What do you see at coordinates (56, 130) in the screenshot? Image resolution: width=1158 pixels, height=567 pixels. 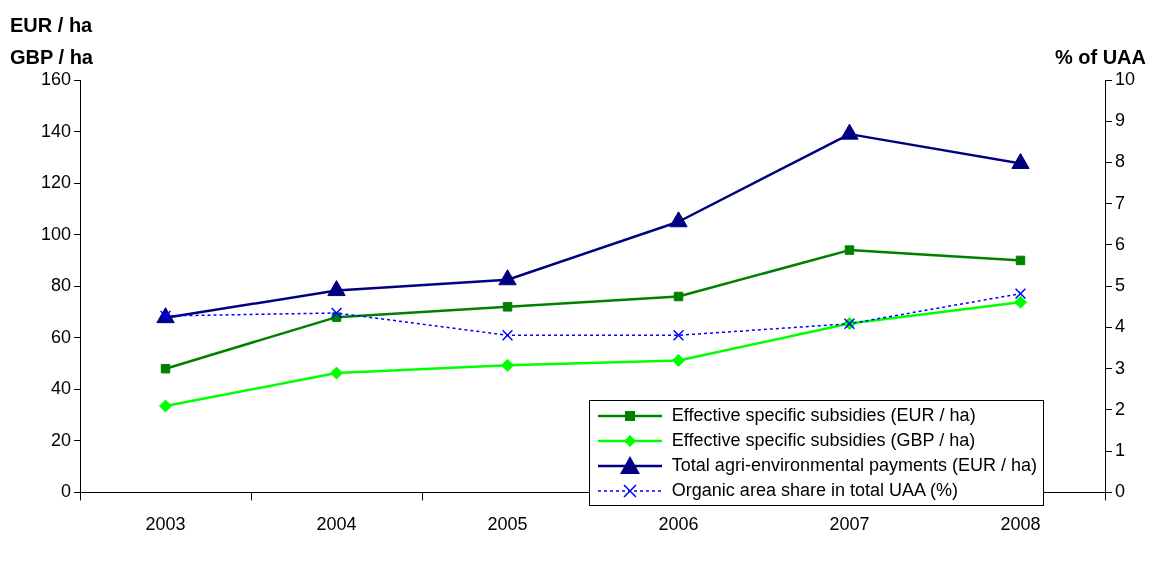 I see `y-tick-label: 140` at bounding box center [56, 130].